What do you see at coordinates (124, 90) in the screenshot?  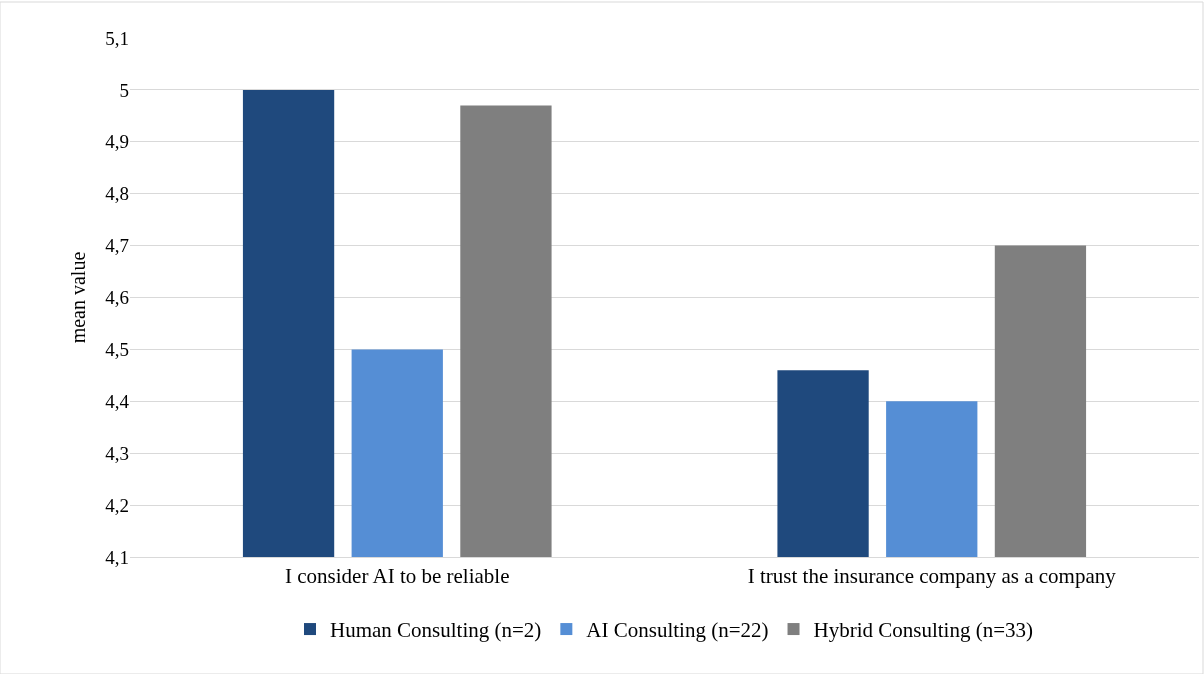 I see `y-tick-label: 5` at bounding box center [124, 90].